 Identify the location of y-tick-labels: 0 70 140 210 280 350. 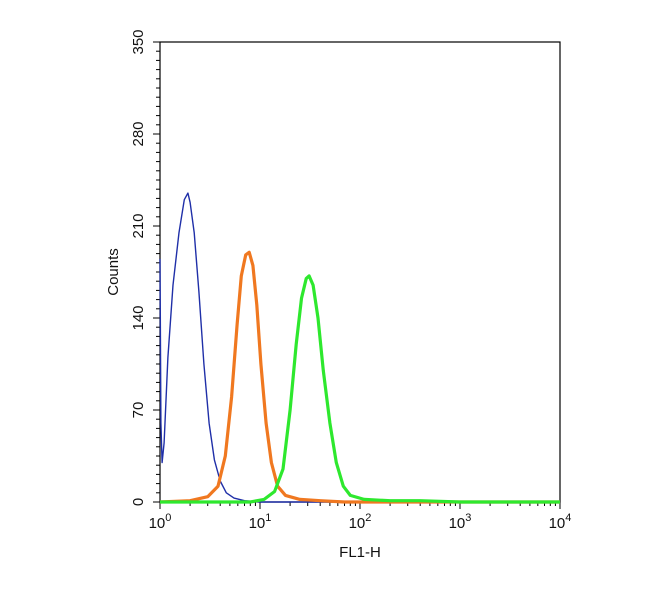
(138, 267).